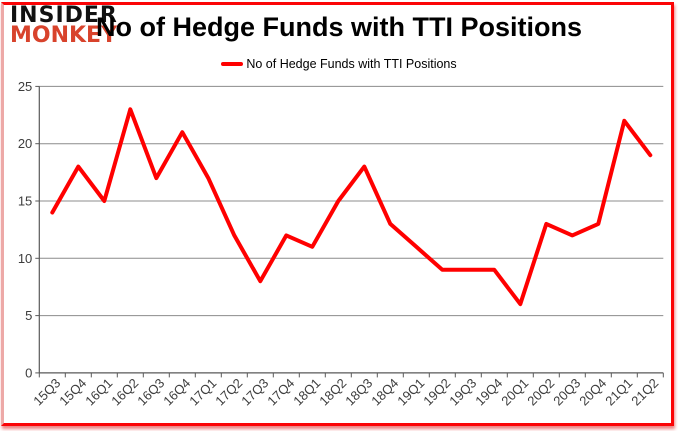 The height and width of the screenshot is (431, 678). I want to click on x-axis-tick-label: 16Q3, so click(150, 391).